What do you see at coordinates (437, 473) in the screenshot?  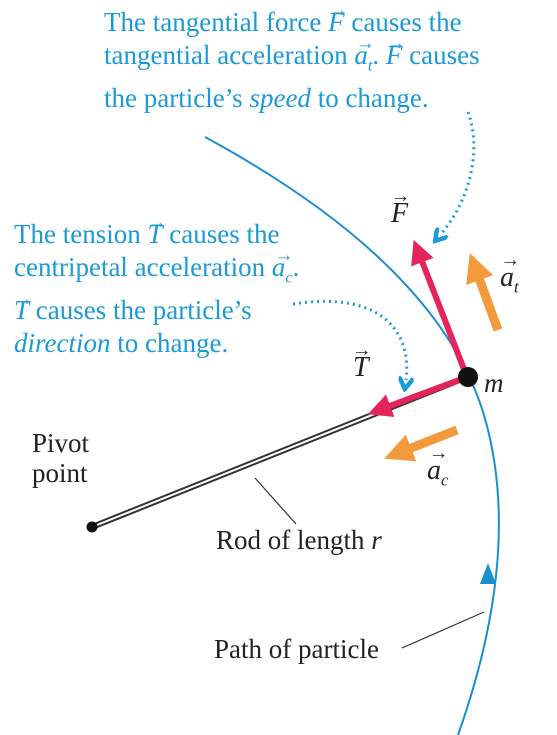 I see `centripetal-accel-label: ac` at bounding box center [437, 473].